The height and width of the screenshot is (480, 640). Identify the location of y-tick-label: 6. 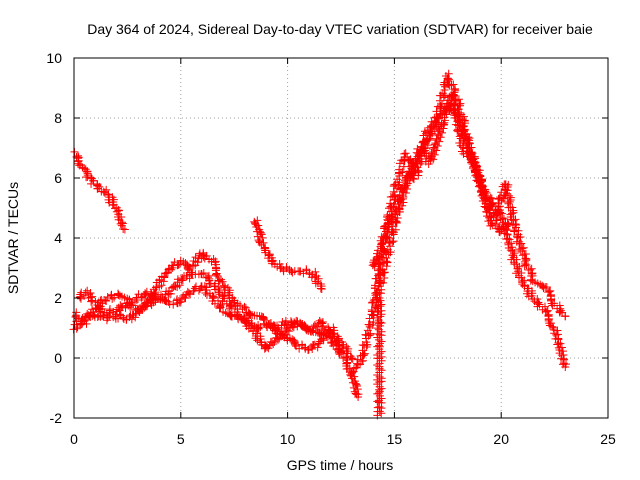
(58, 178).